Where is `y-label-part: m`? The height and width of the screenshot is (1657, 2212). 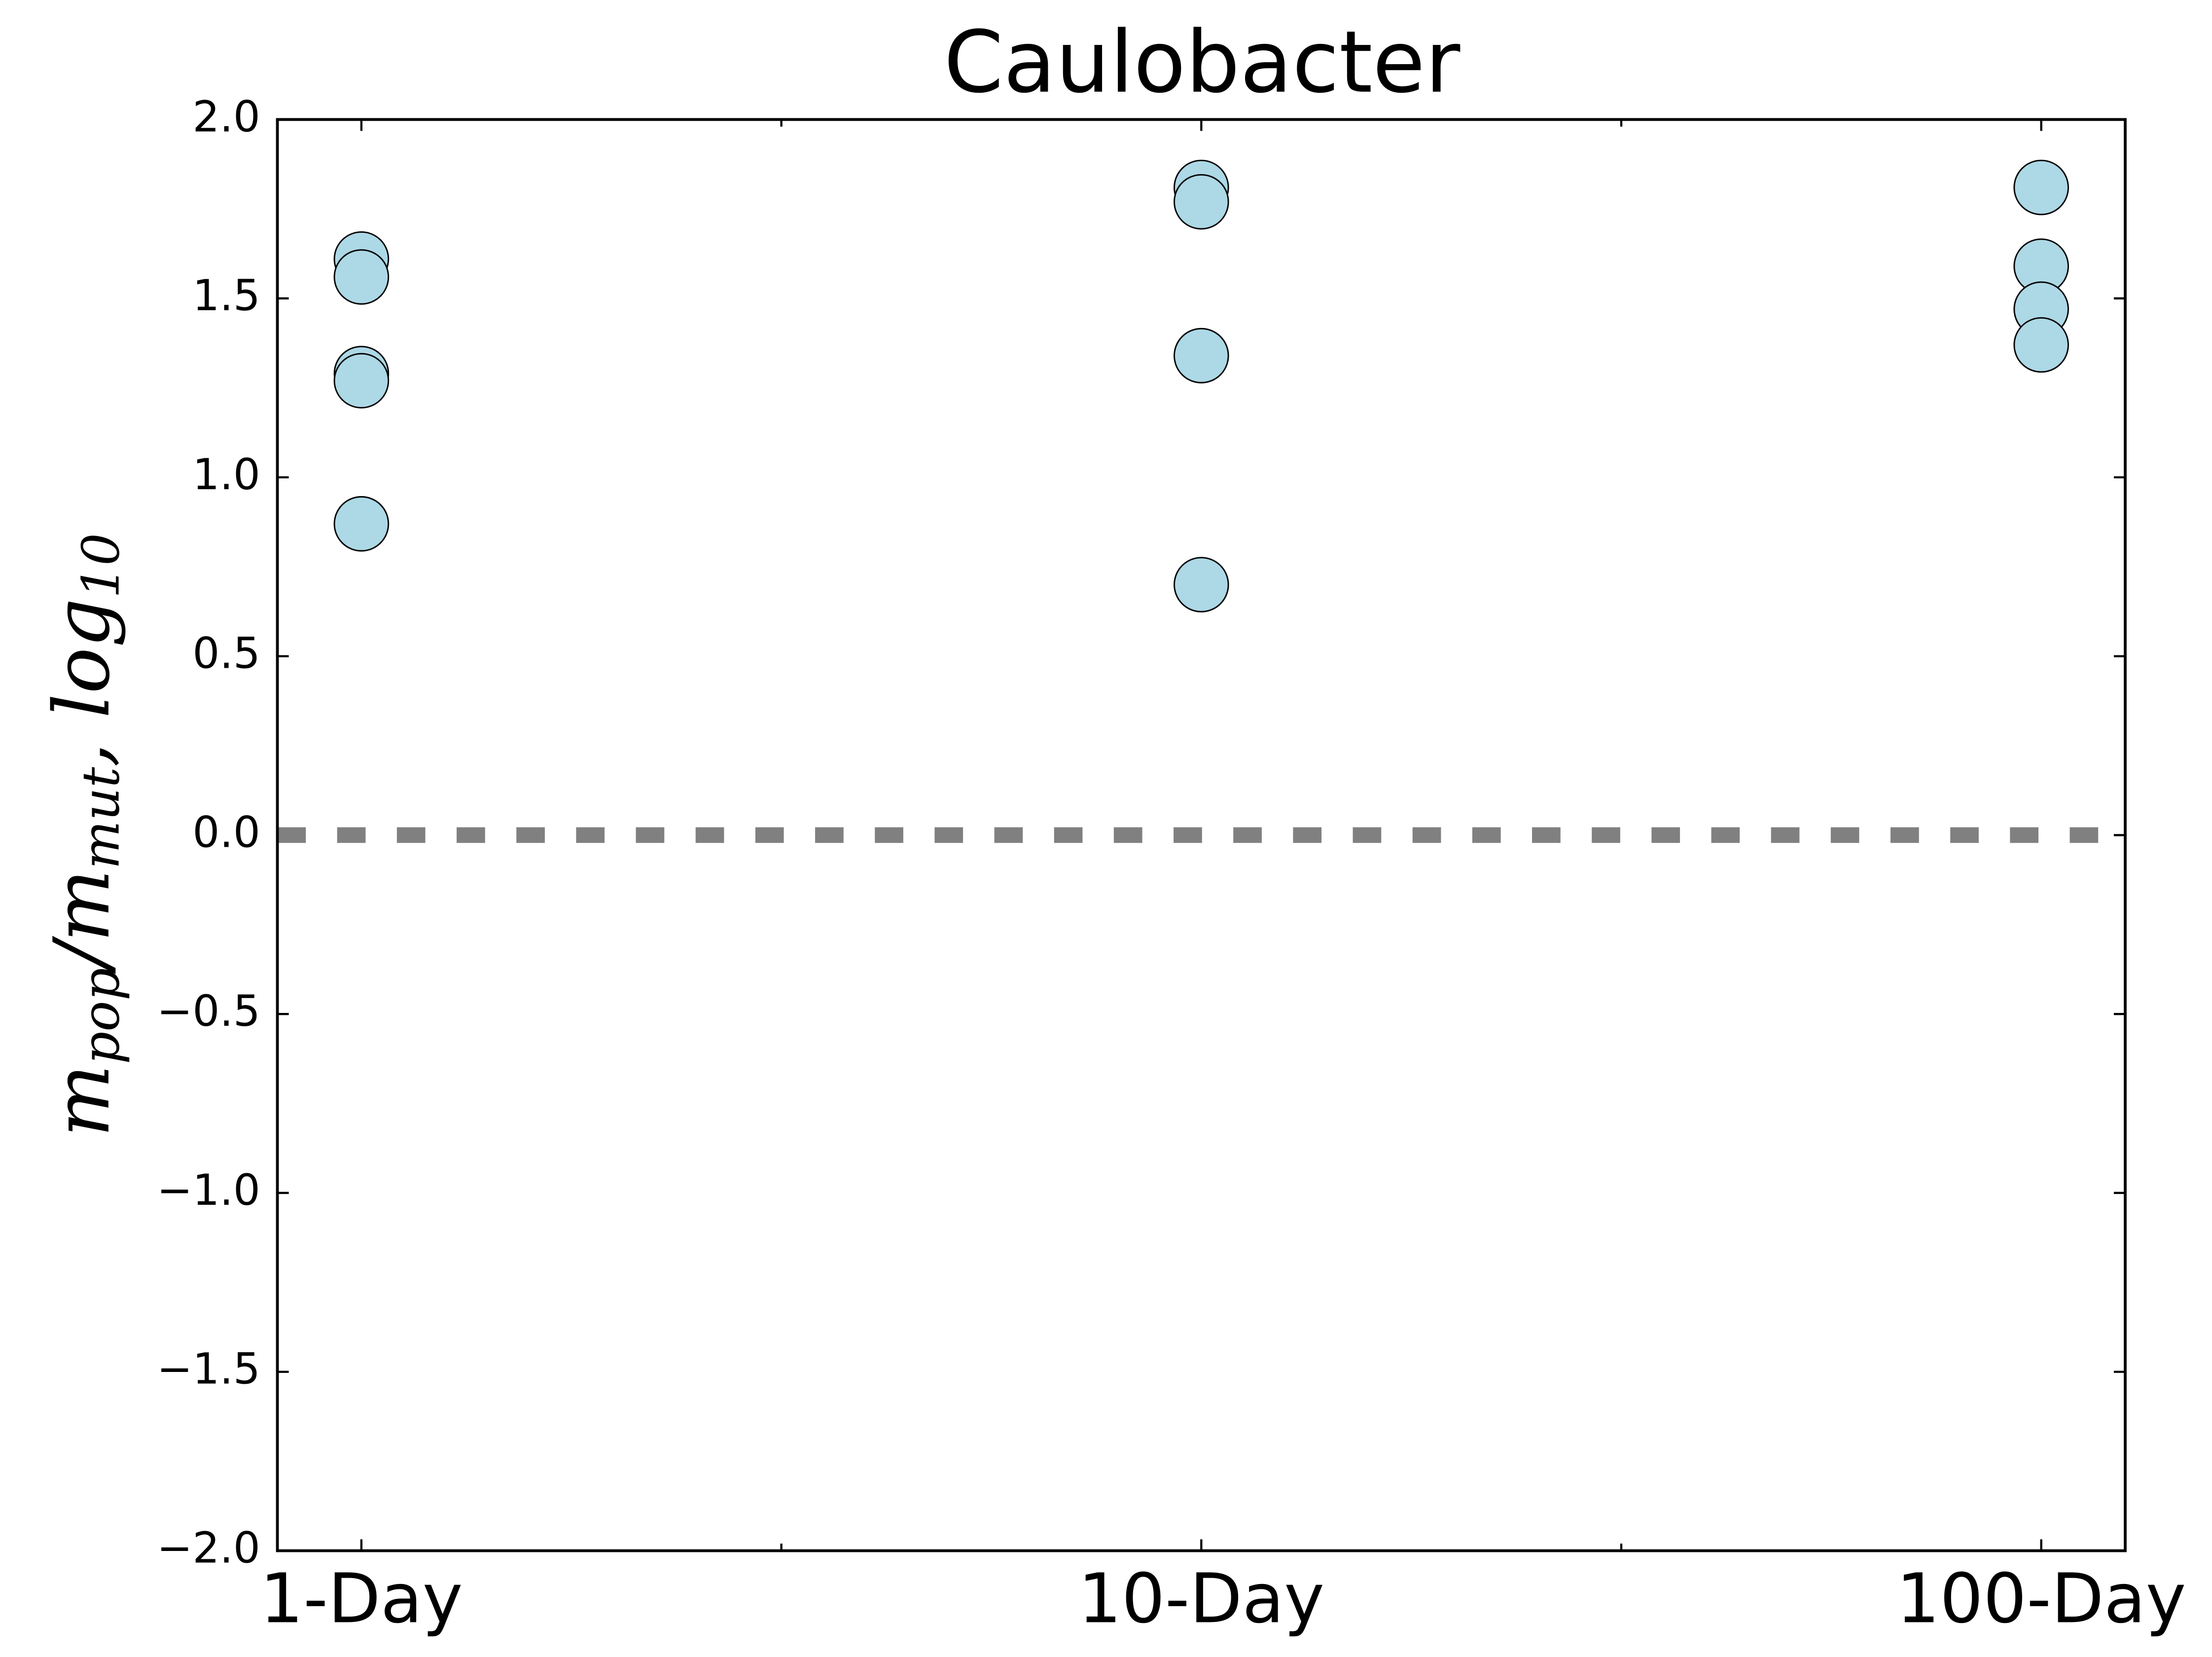
y-label-part: m is located at coordinates (81, 1100).